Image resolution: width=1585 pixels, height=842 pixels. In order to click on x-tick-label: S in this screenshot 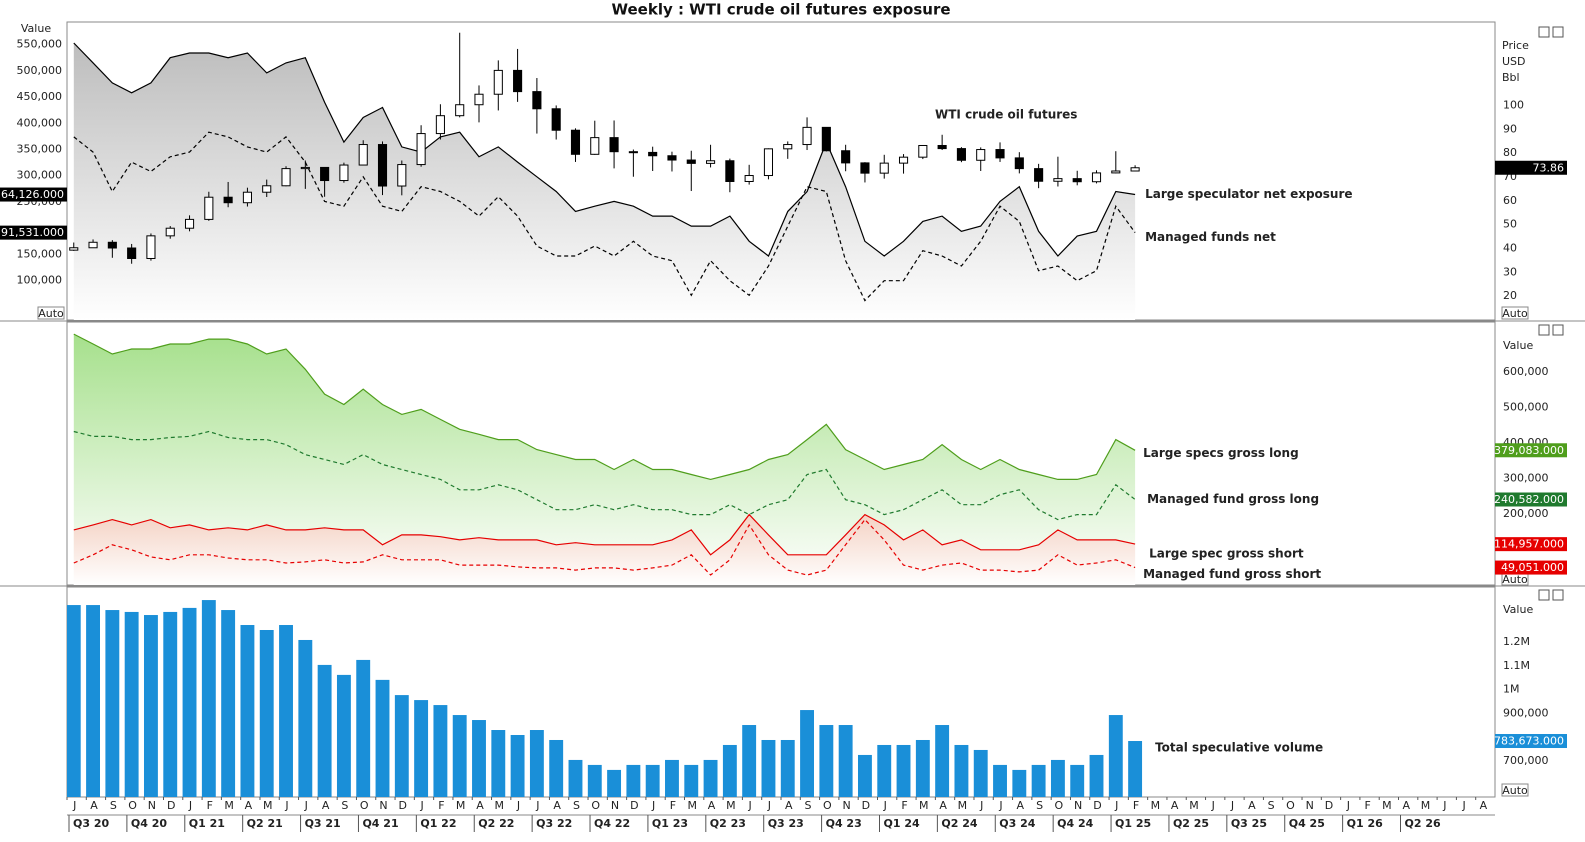, I will do `click(1271, 805)`.